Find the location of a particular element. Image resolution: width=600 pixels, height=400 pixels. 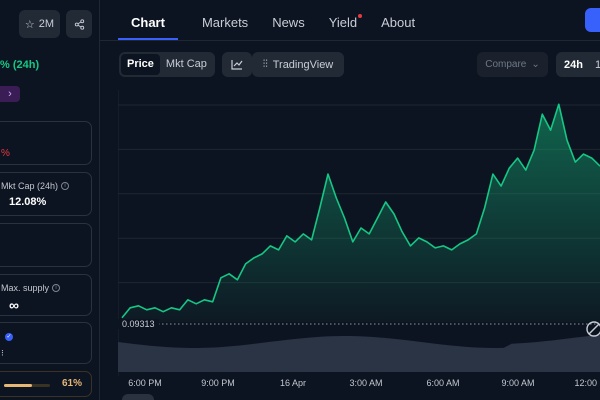

watchlist-button: ☆ 2M is located at coordinates (39, 24).